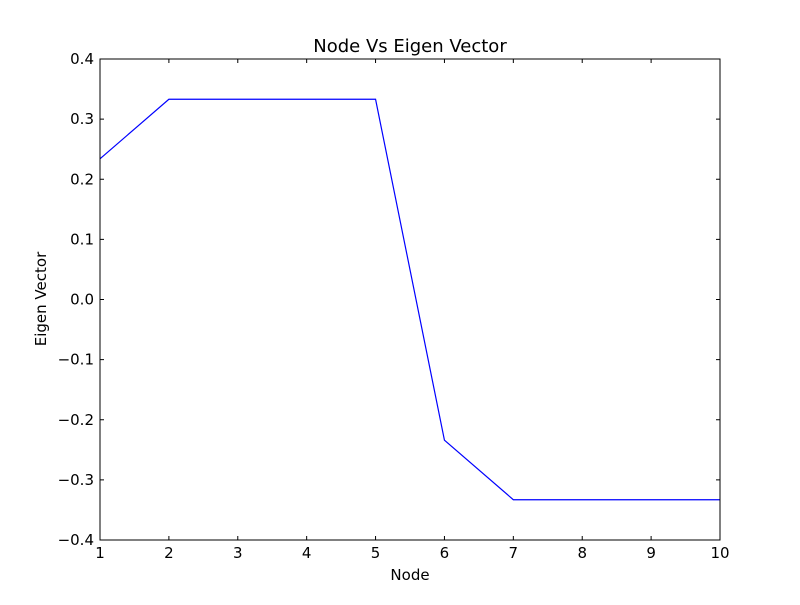 The width and height of the screenshot is (800, 605). What do you see at coordinates (514, 553) in the screenshot?
I see `x-tick-label: 7` at bounding box center [514, 553].